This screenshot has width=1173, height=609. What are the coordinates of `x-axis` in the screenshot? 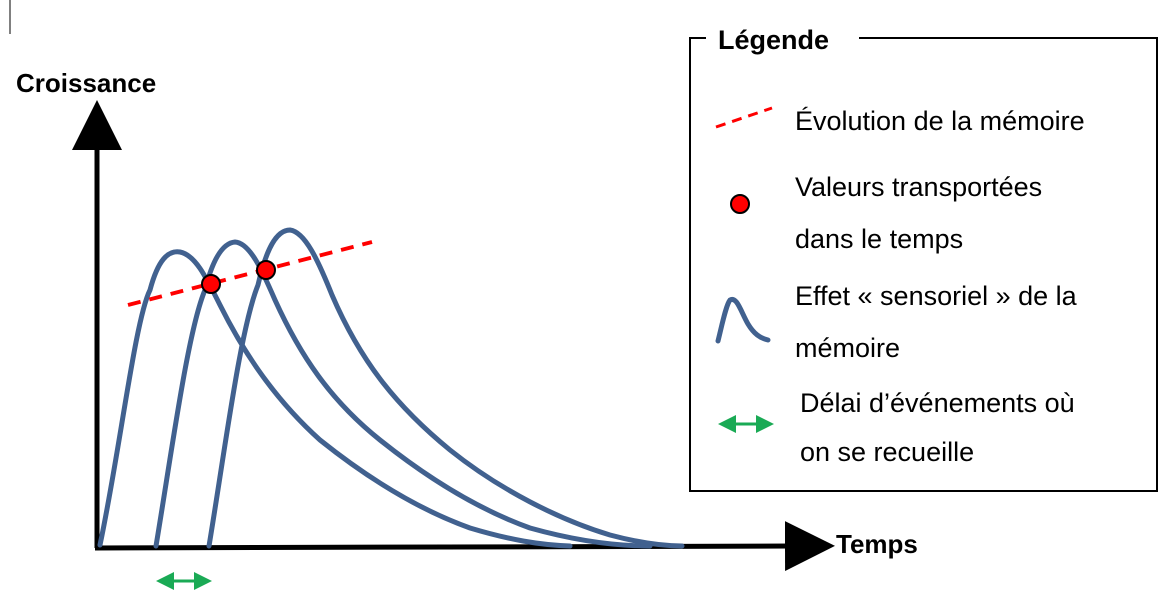 It's located at (464, 546).